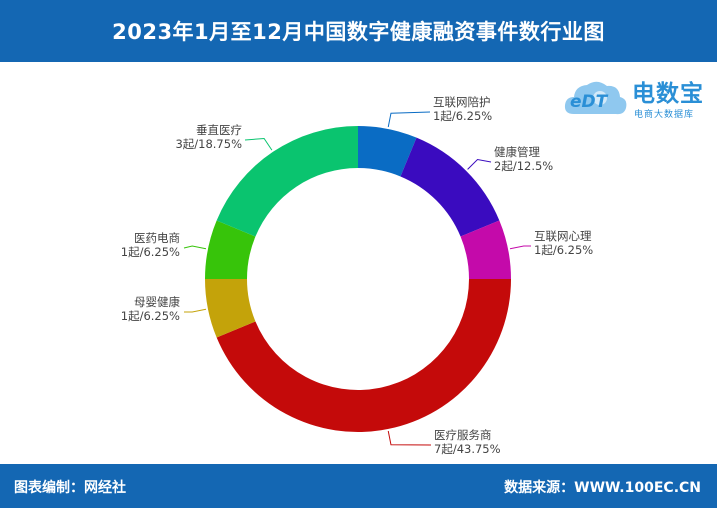 This screenshot has height=508, width=717. What do you see at coordinates (467, 449) in the screenshot?
I see `slice-value-label: 7起/43.75%` at bounding box center [467, 449].